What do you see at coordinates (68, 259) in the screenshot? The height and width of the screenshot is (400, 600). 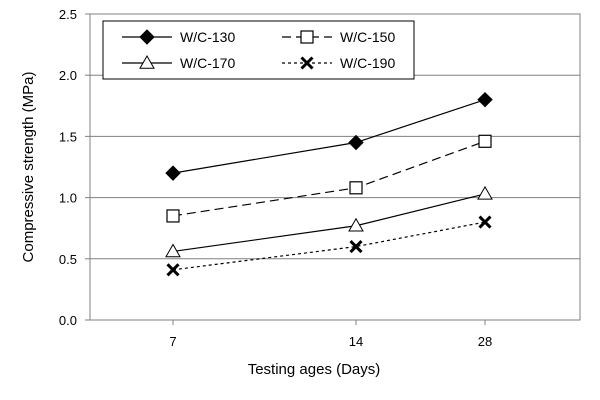 I see `y-tick-label: 0.5` at bounding box center [68, 259].